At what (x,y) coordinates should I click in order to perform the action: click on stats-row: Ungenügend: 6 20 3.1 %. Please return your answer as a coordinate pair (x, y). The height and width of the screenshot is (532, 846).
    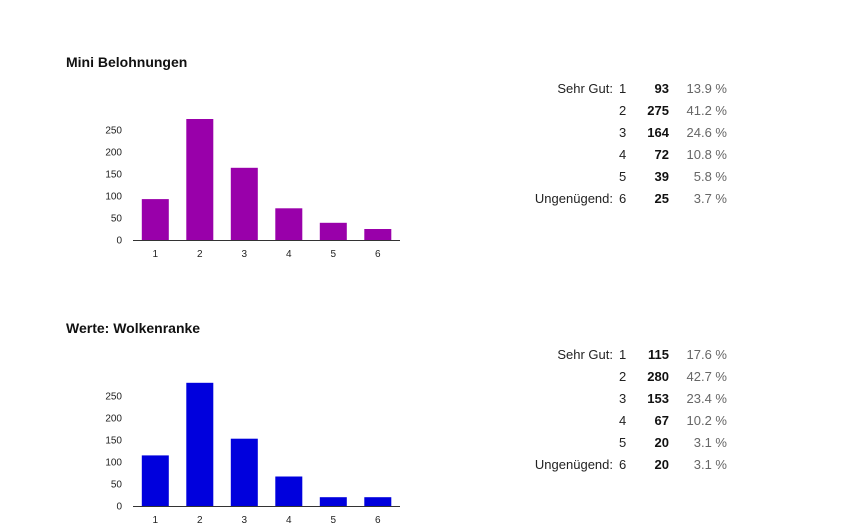
    Looking at the image, I should click on (625, 465).